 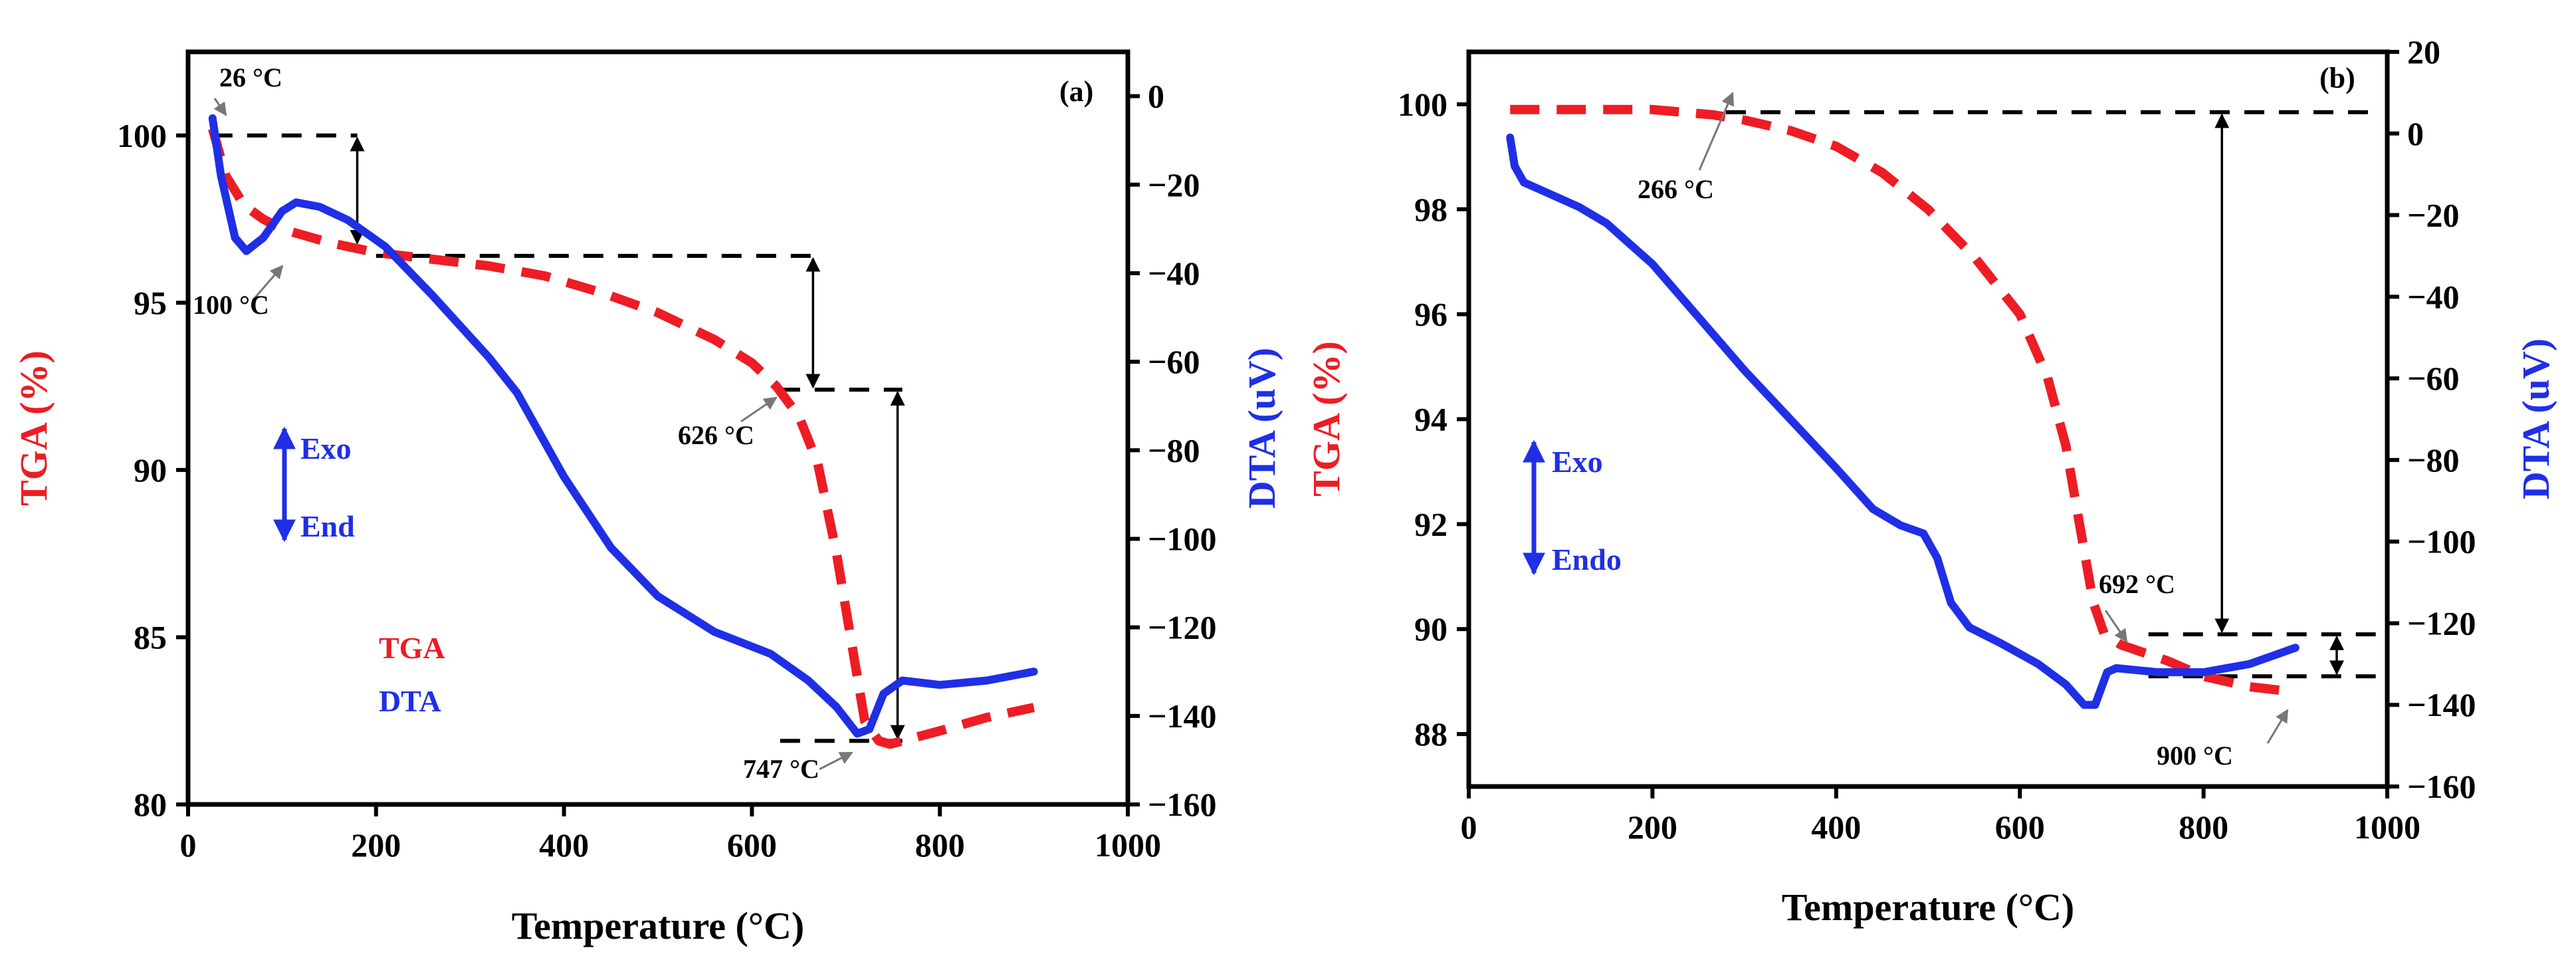 What do you see at coordinates (1431, 734) in the screenshot?
I see `y-left-tick-label: 88` at bounding box center [1431, 734].